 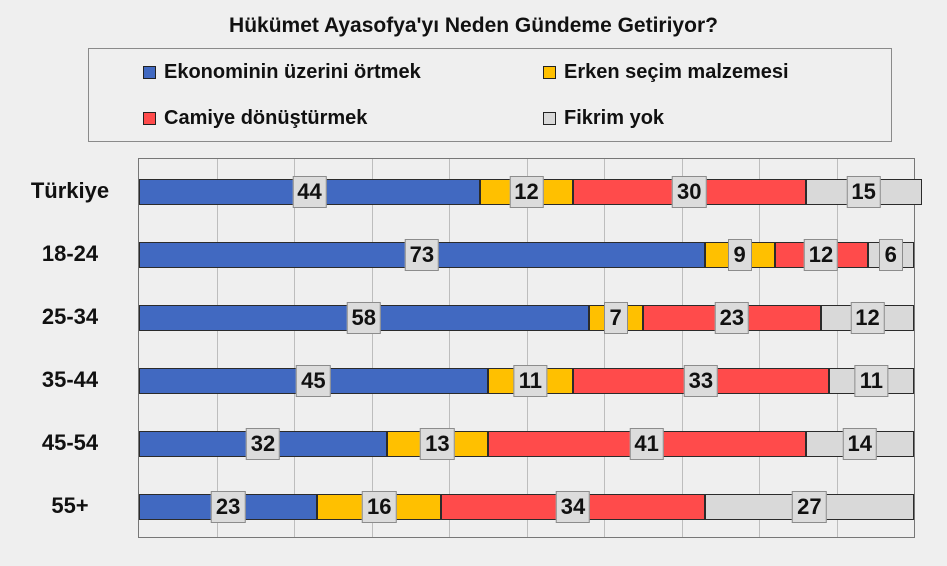 I want to click on data-label: 6, so click(x=890, y=255).